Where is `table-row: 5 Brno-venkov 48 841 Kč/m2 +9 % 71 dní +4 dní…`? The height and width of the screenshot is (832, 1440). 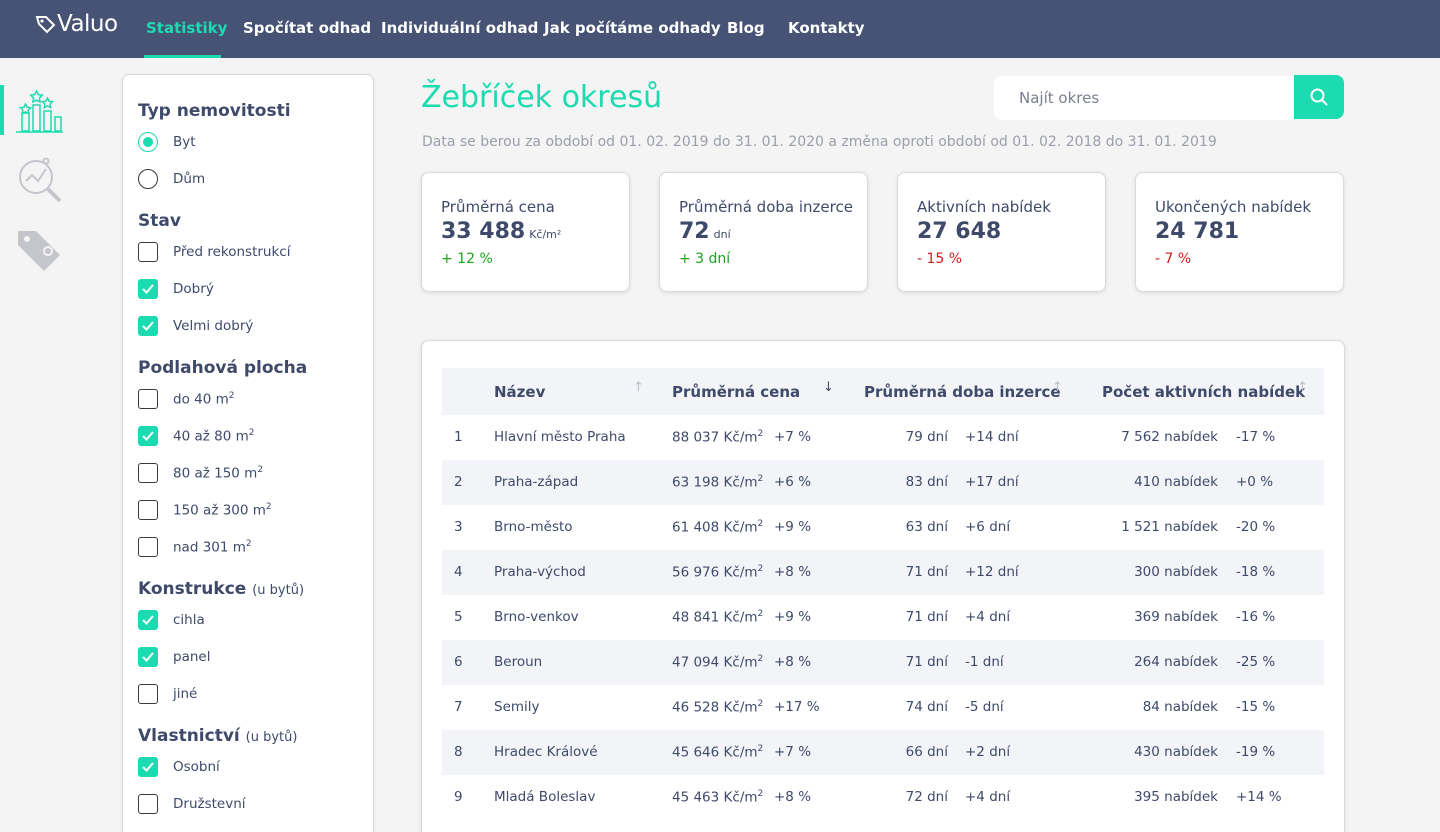
table-row: 5 Brno-venkov 48 841 Kč/m2 +9 % 71 dní +4 dní… is located at coordinates (883, 617).